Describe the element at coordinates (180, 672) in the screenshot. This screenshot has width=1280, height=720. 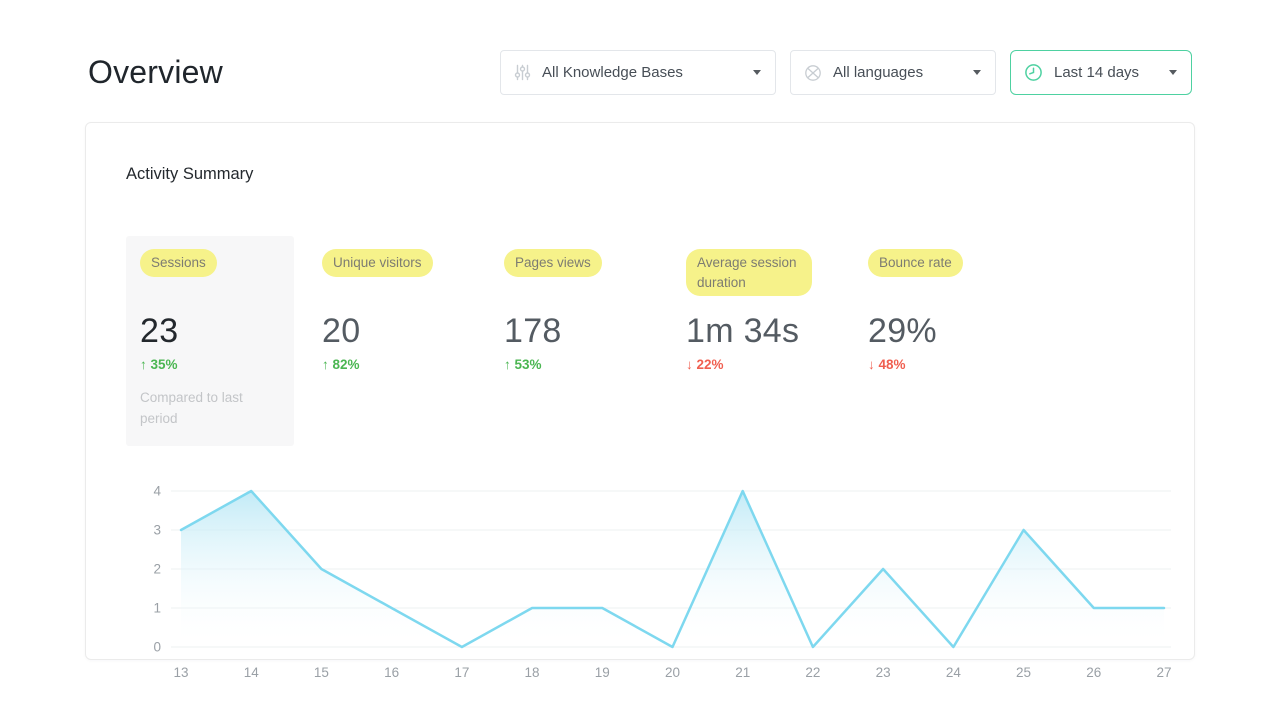
I see `svg-text: 13` at that location.